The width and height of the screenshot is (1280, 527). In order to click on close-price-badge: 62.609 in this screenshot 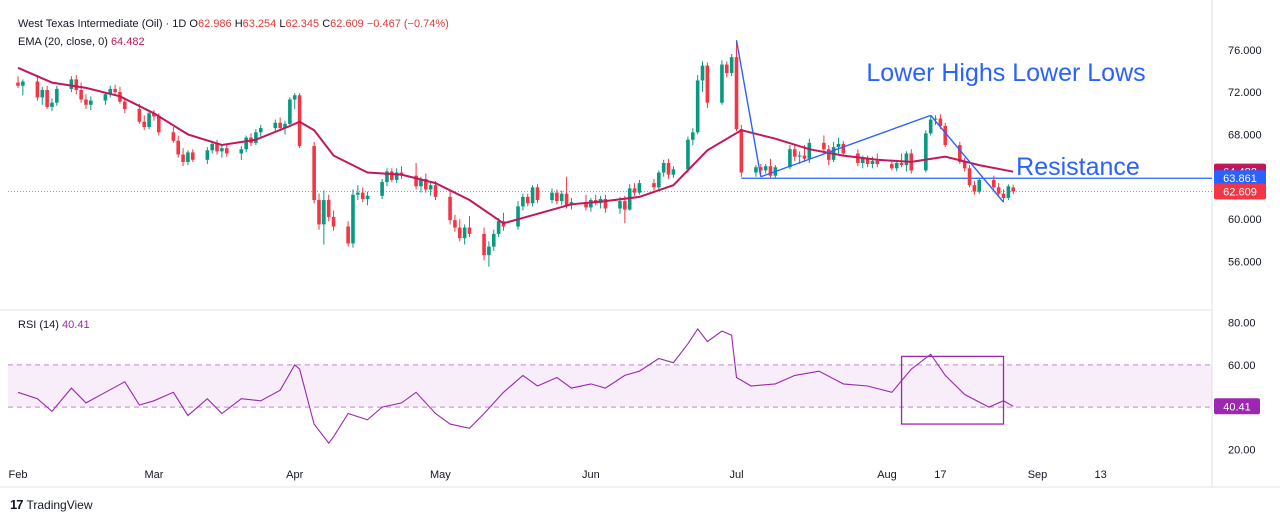, I will do `click(1240, 192)`.